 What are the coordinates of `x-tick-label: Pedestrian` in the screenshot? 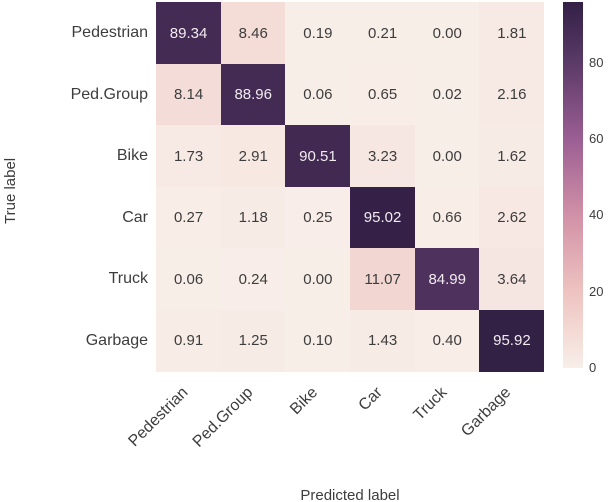 It's located at (158, 417).